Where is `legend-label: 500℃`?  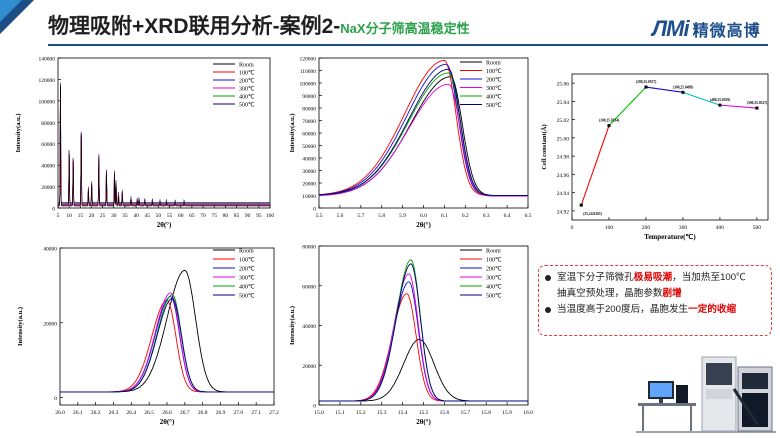
legend-label: 500℃ is located at coordinates (247, 297).